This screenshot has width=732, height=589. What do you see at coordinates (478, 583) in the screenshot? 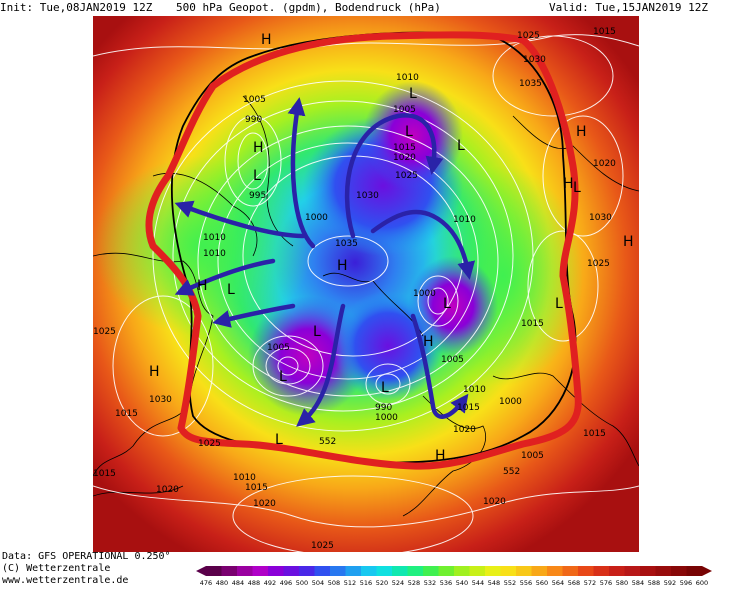
I see `legend-tick-label: 544` at bounding box center [478, 583].